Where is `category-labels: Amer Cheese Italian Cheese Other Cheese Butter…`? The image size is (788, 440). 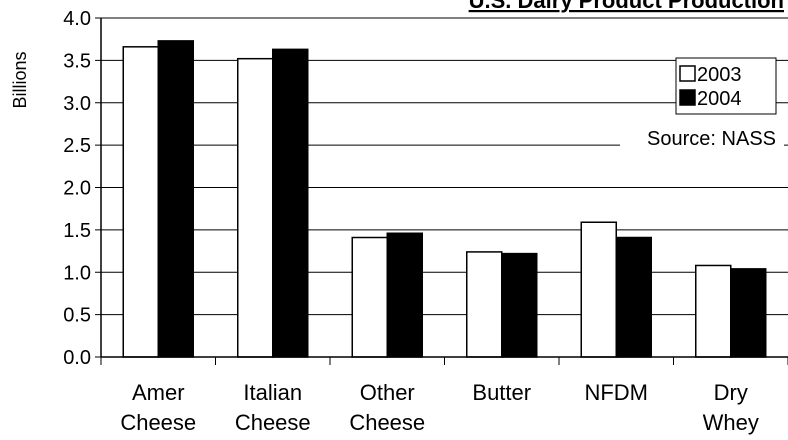
category-labels: Amer Cheese Italian Cheese Other Cheese Butter… is located at coordinates (439, 407).